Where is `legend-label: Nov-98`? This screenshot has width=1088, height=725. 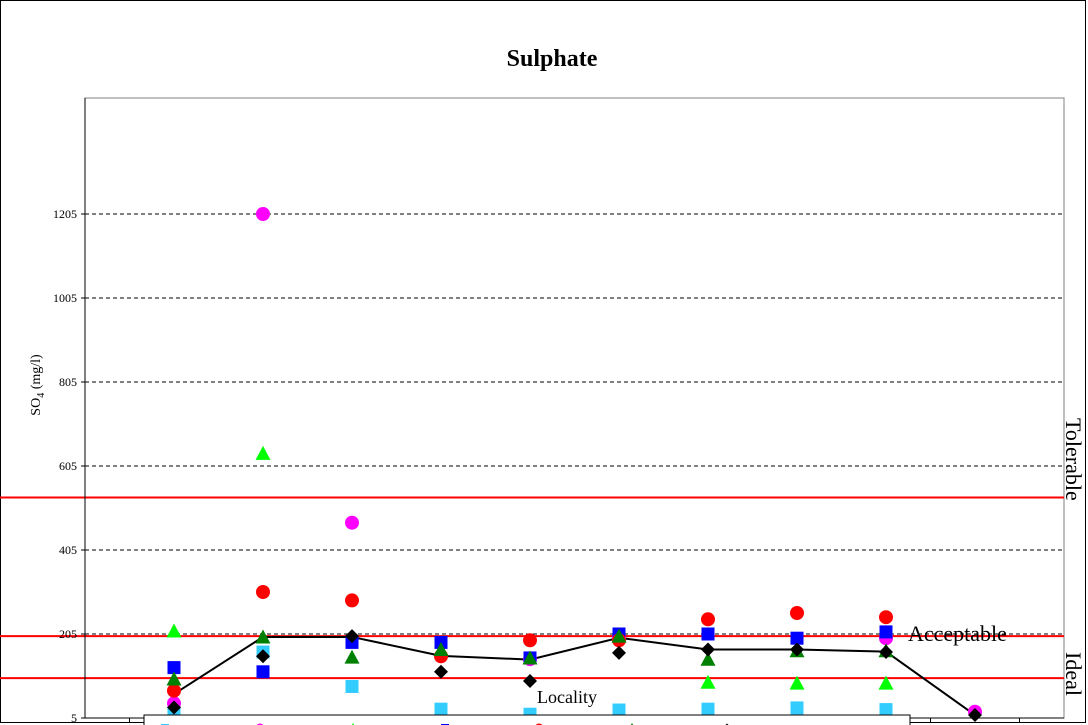
legend-label: Nov-98 is located at coordinates (570, 724).